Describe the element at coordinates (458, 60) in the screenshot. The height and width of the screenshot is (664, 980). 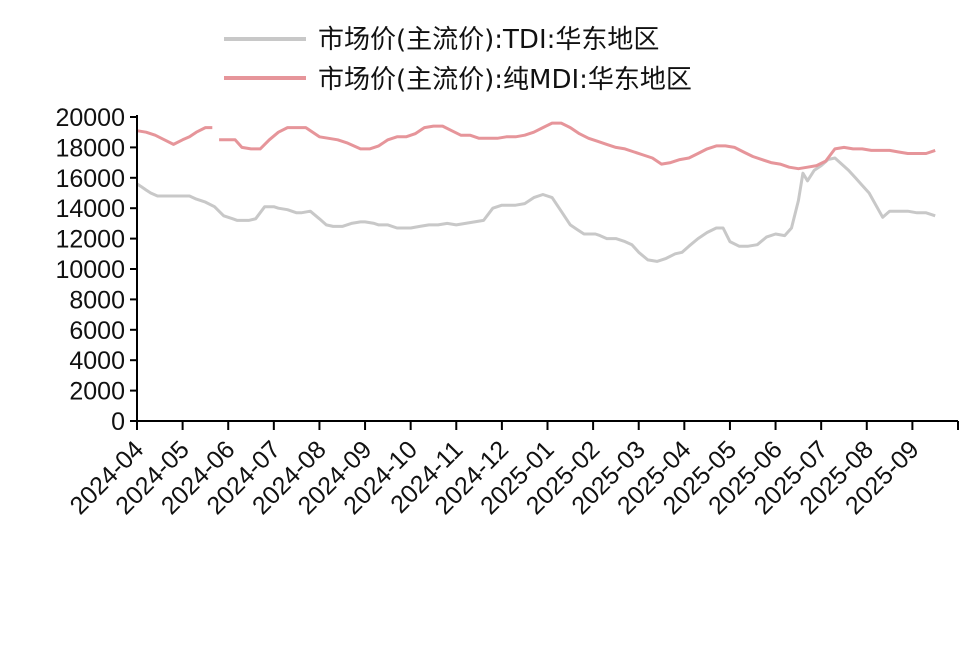
I see `legend: 市场价(主流价):TDI:华东地区 市场价(主流价):纯MDI:华东地区` at that location.